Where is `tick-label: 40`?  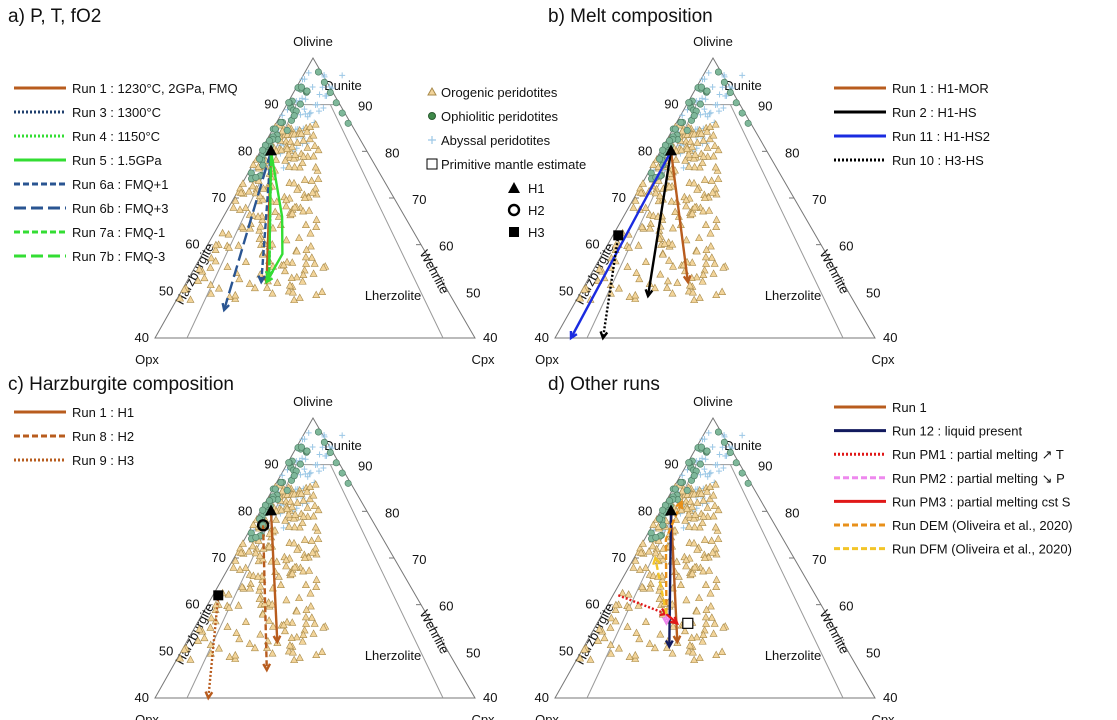 tick-label: 40 is located at coordinates (142, 697).